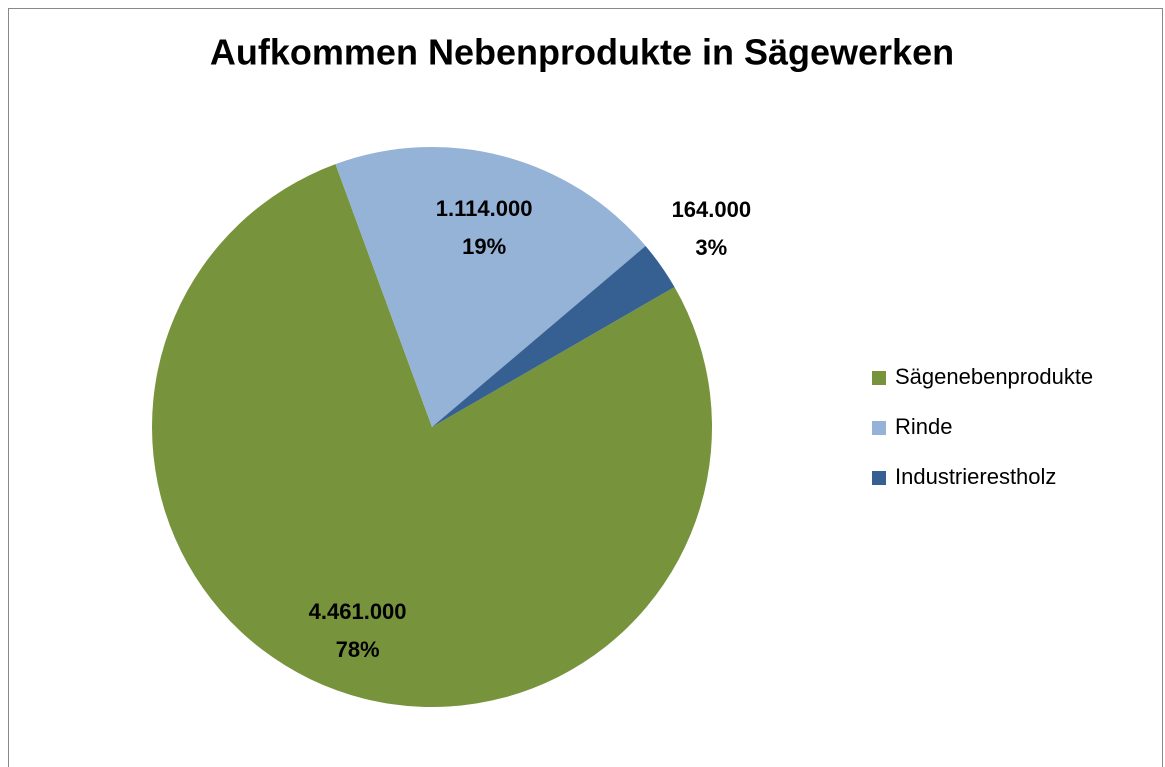  Describe the element at coordinates (582, 52) in the screenshot. I see `chart-title: Aufkommen Nebenprodukte in Sägewerken` at that location.